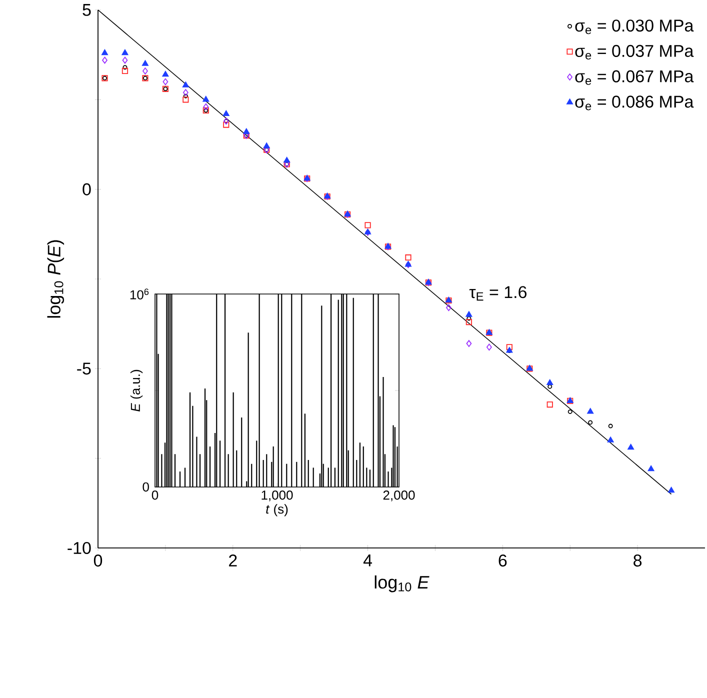 The image size is (707, 698). Describe the element at coordinates (79, 548) in the screenshot. I see `y-tick-label: -10` at that location.